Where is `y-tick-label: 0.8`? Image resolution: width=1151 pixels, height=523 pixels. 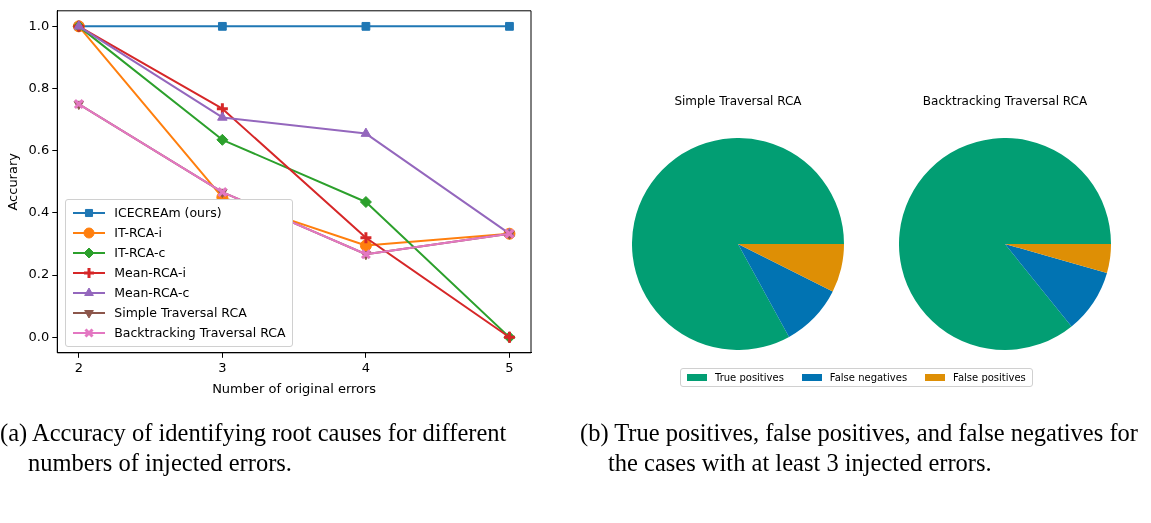 y-tick-label: 0.8 is located at coordinates (39, 87).